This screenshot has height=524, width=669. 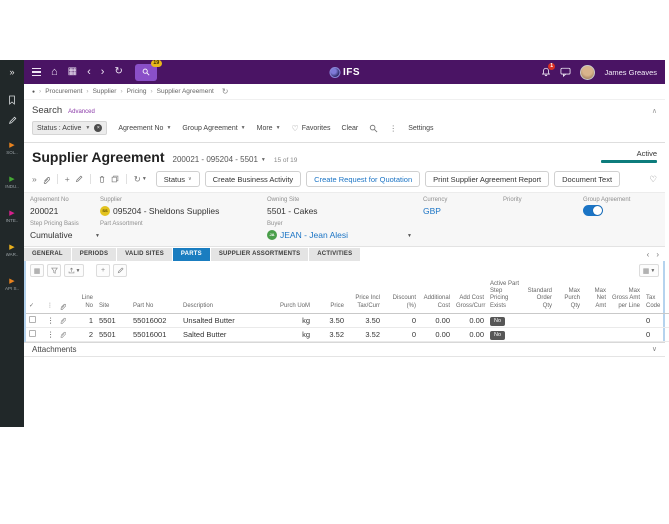 What do you see at coordinates (470, 297) in the screenshot?
I see `column-header-add_cost_gross: Add Cost Gross/Curr` at bounding box center [470, 297].